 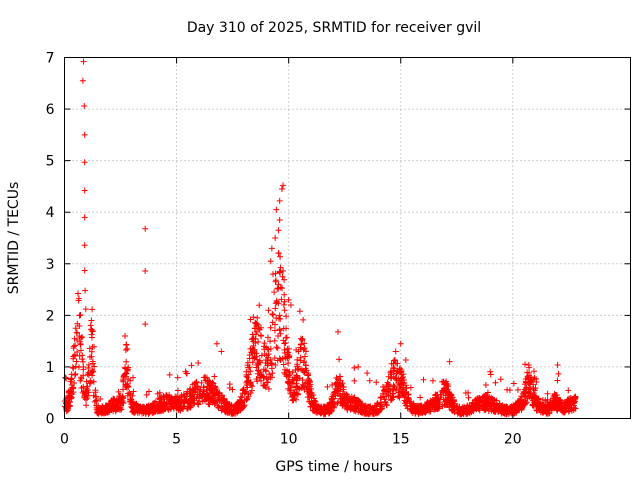 What do you see at coordinates (50, 368) in the screenshot?
I see `y-tick-label: 1` at bounding box center [50, 368].